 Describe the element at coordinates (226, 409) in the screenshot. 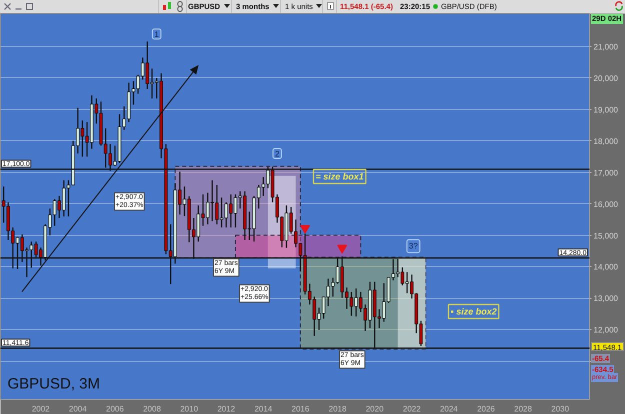

I see `x-tick-label: 2012` at that location.